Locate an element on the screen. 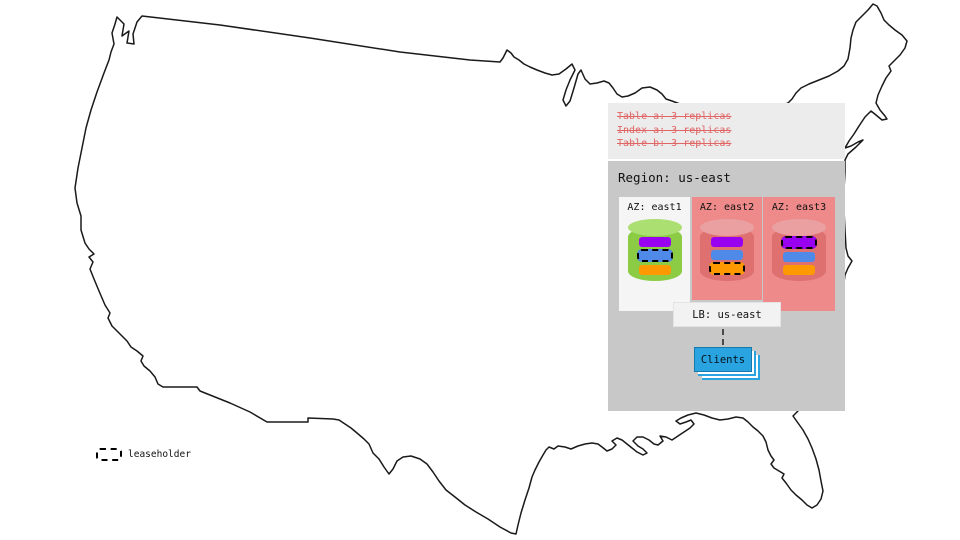 This screenshot has width=960, height=540. clients-label: Clients is located at coordinates (723, 359).